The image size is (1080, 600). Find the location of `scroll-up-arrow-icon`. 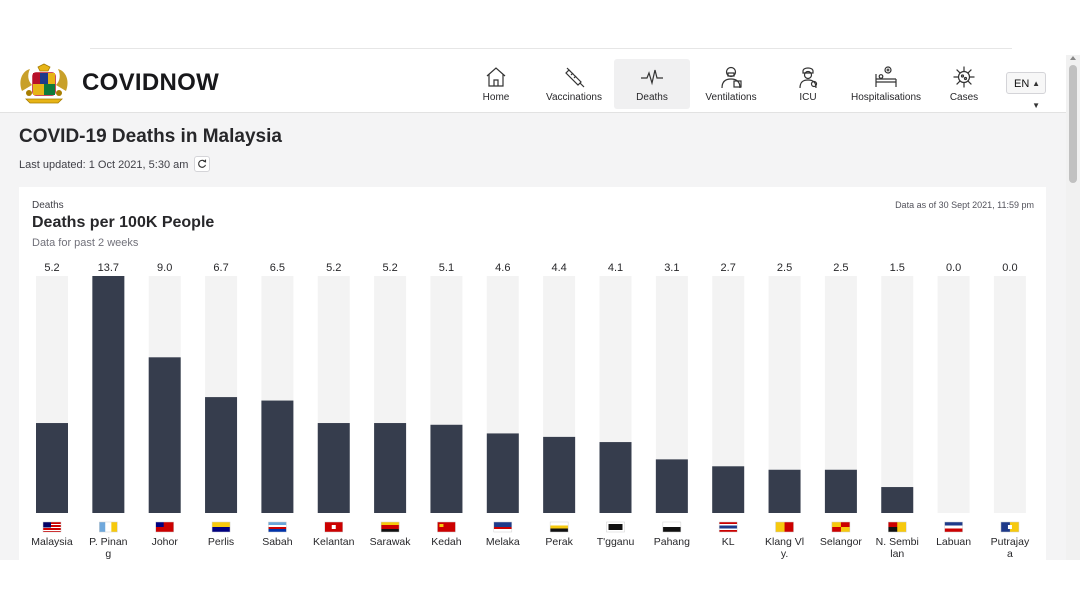

scroll-up-arrow-icon is located at coordinates (1073, 58).